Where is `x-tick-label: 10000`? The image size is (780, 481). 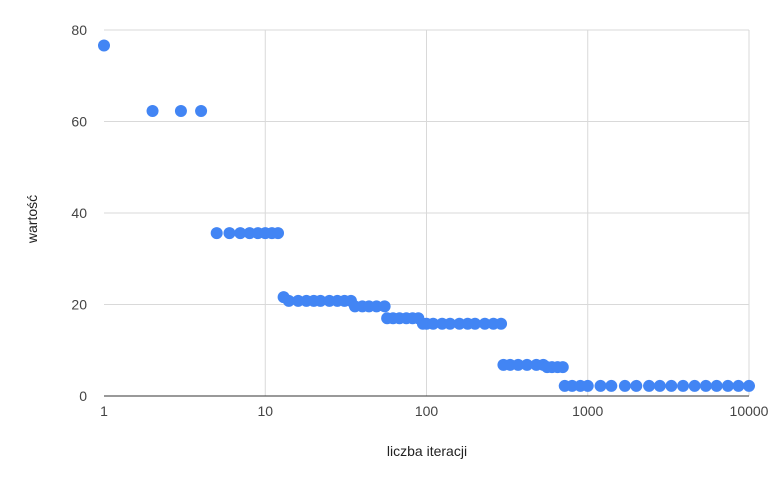
x-tick-label: 10000 is located at coordinates (749, 411).